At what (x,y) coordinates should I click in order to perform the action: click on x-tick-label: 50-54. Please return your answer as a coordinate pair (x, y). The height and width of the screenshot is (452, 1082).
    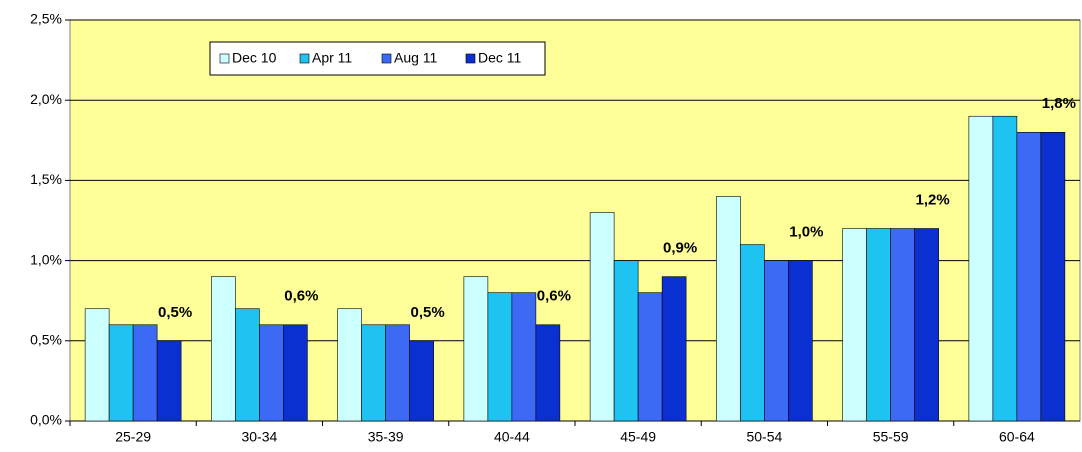
    Looking at the image, I should click on (764, 437).